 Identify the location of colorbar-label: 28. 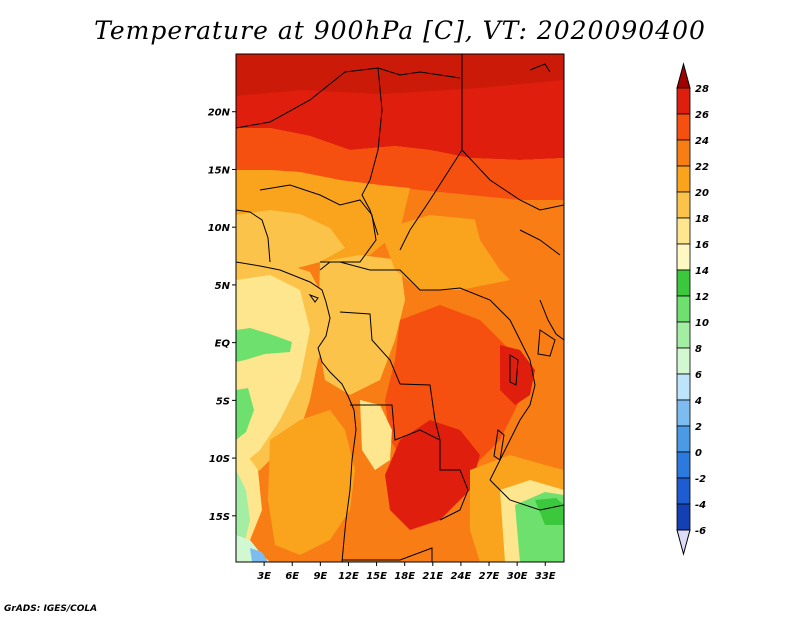
(702, 89).